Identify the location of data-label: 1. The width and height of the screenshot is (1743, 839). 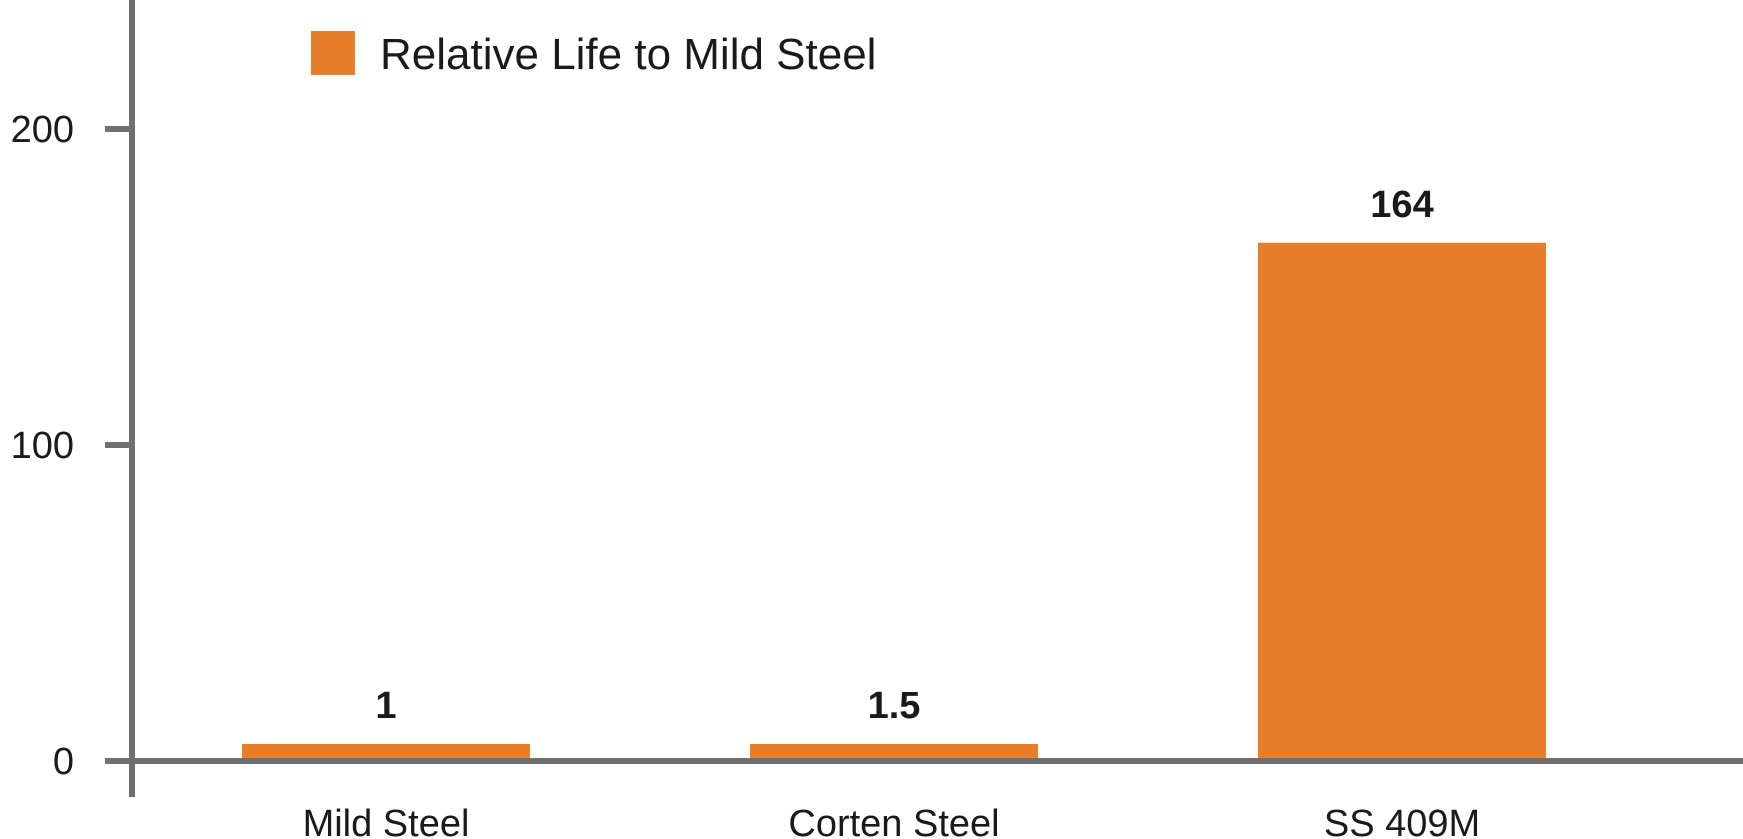
(385, 706).